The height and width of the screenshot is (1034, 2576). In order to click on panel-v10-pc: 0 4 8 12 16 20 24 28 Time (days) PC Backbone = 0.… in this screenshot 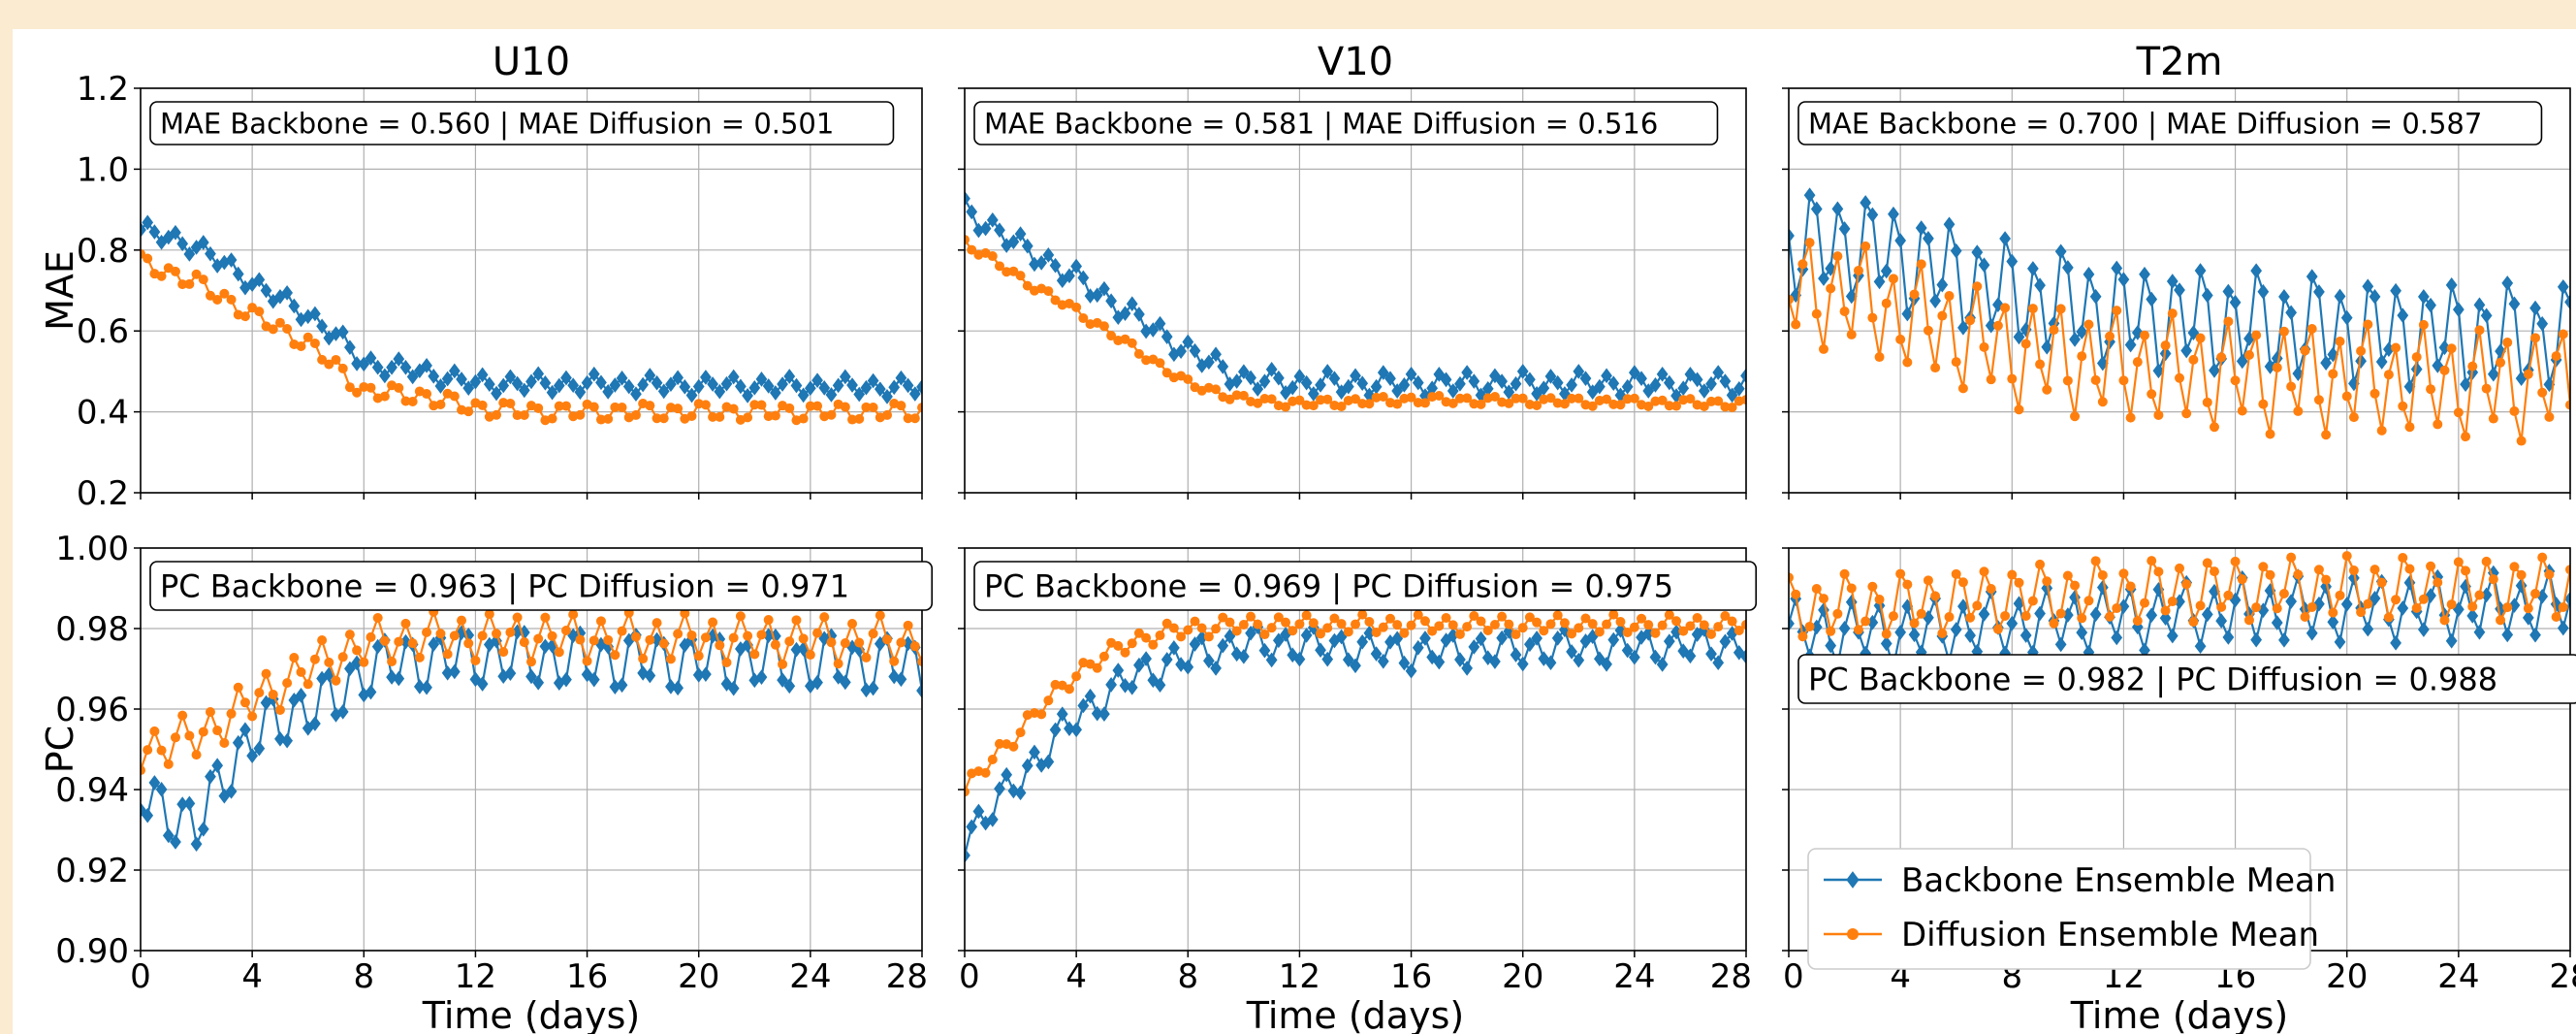, I will do `click(1358, 791)`.